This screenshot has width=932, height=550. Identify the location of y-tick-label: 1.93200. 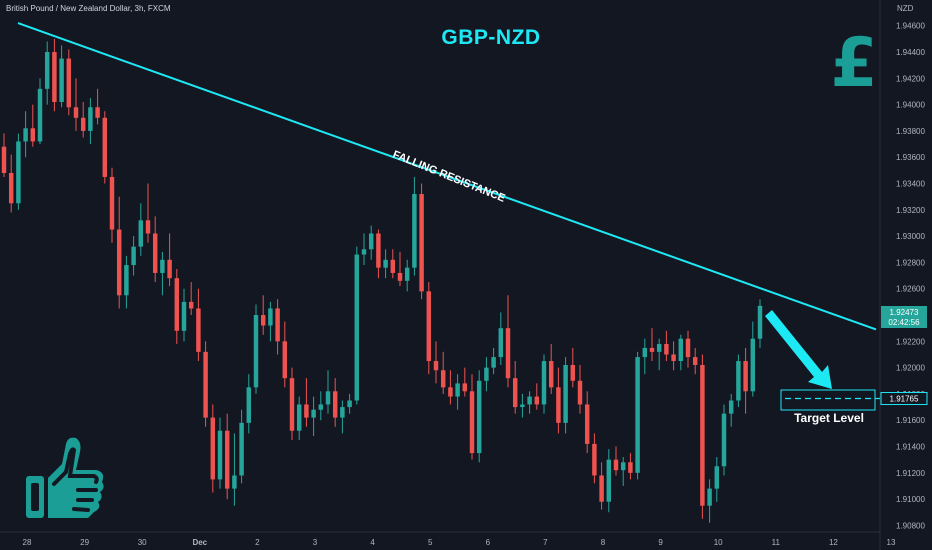
(910, 210).